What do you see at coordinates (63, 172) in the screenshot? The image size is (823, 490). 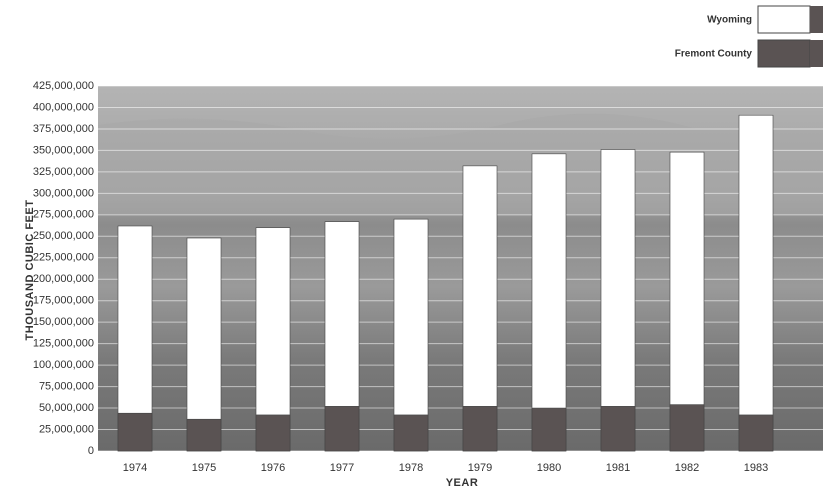 I see `y-tick-label: 325,000,000` at bounding box center [63, 172].